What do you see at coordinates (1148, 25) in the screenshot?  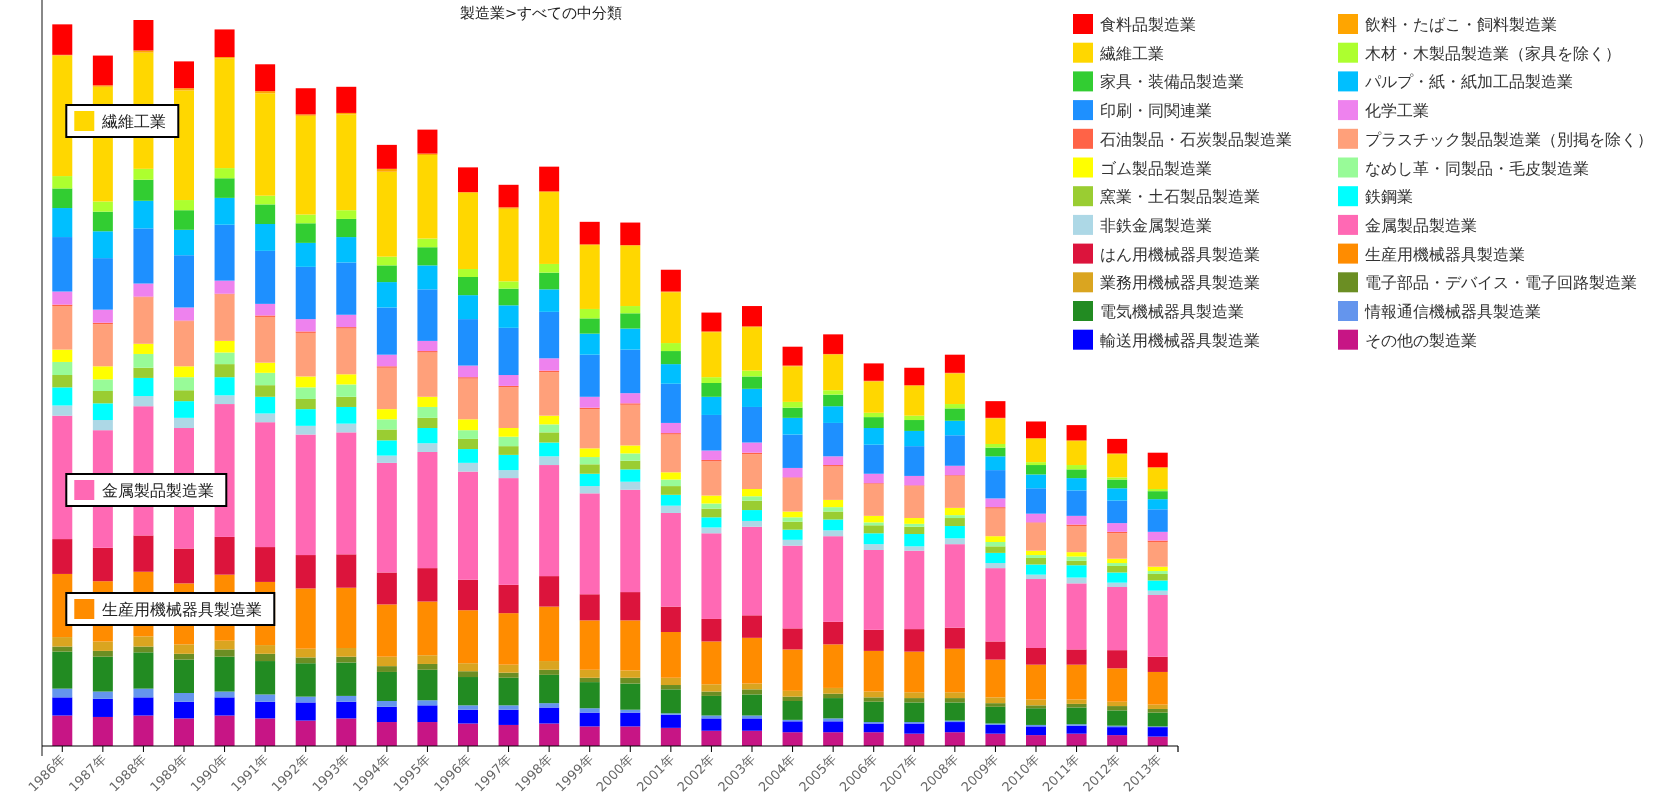 I see `legend-label: 食料品製造業` at bounding box center [1148, 25].